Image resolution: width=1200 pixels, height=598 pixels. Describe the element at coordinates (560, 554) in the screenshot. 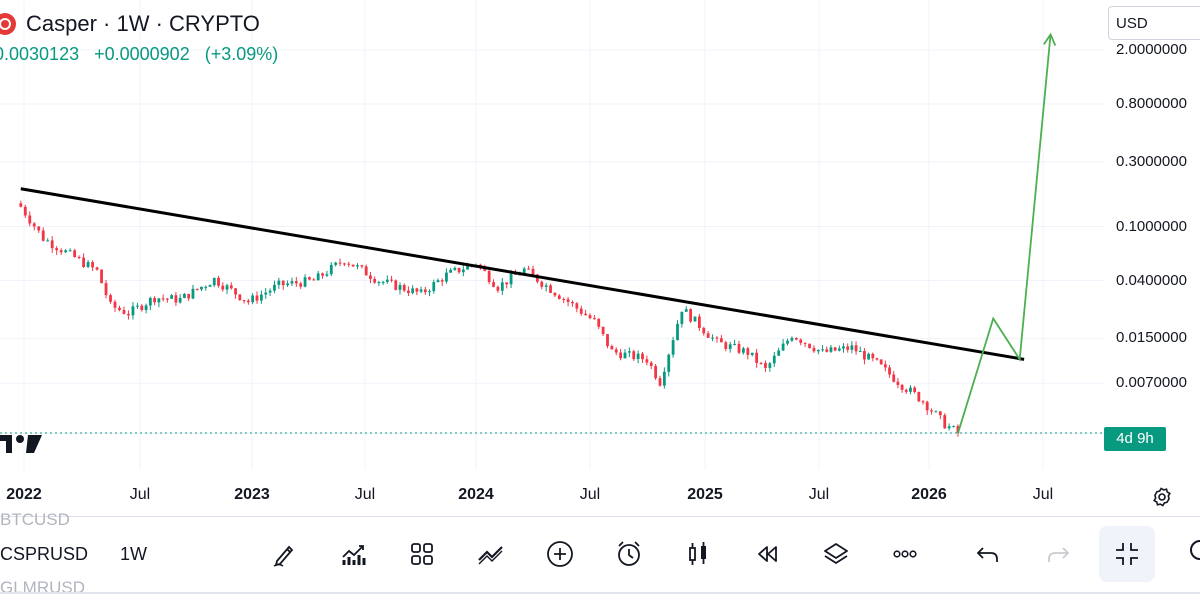

I see `add-icon` at that location.